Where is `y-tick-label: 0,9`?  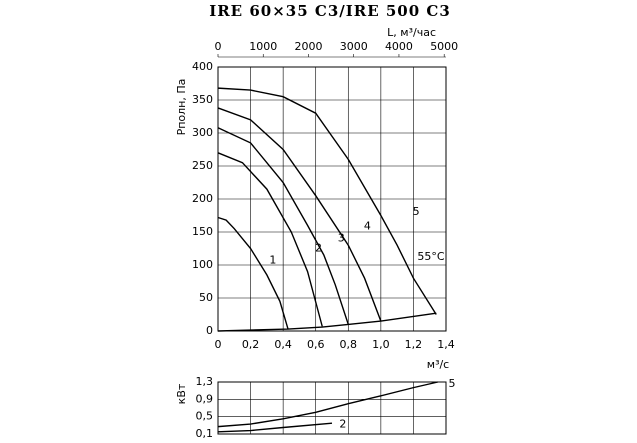 y-tick-label: 0,9 is located at coordinates (205, 398).